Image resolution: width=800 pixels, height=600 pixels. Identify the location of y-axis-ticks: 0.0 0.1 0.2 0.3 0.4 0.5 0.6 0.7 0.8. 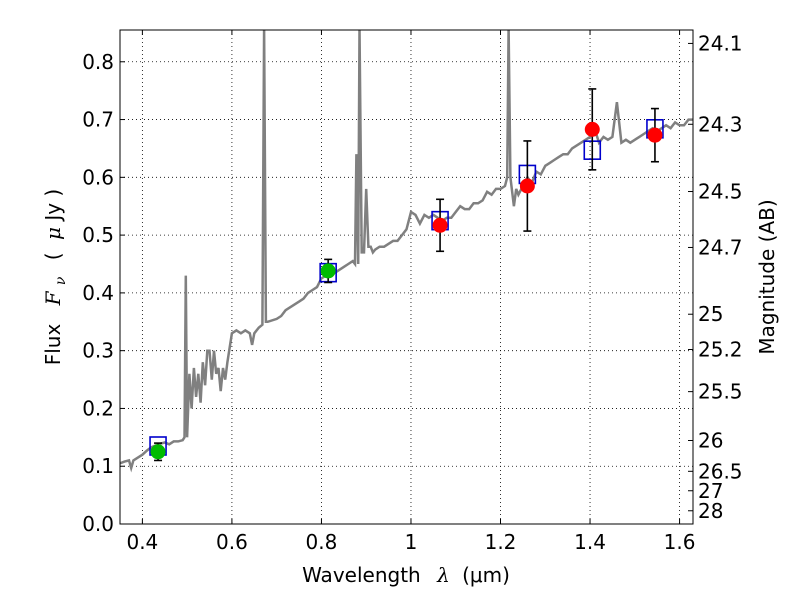
(103, 293).